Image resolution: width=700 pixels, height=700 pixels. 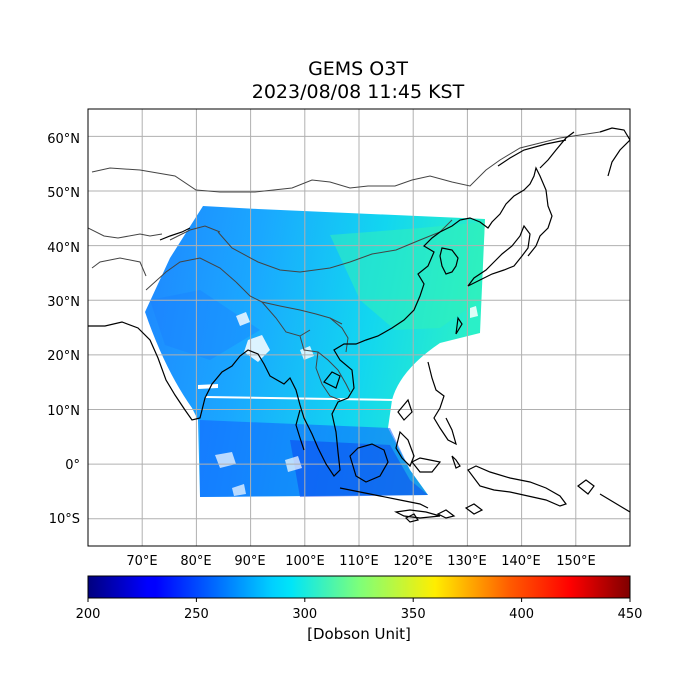 I want to click on colorbar-label: [Dobson Unit], so click(x=359, y=634).